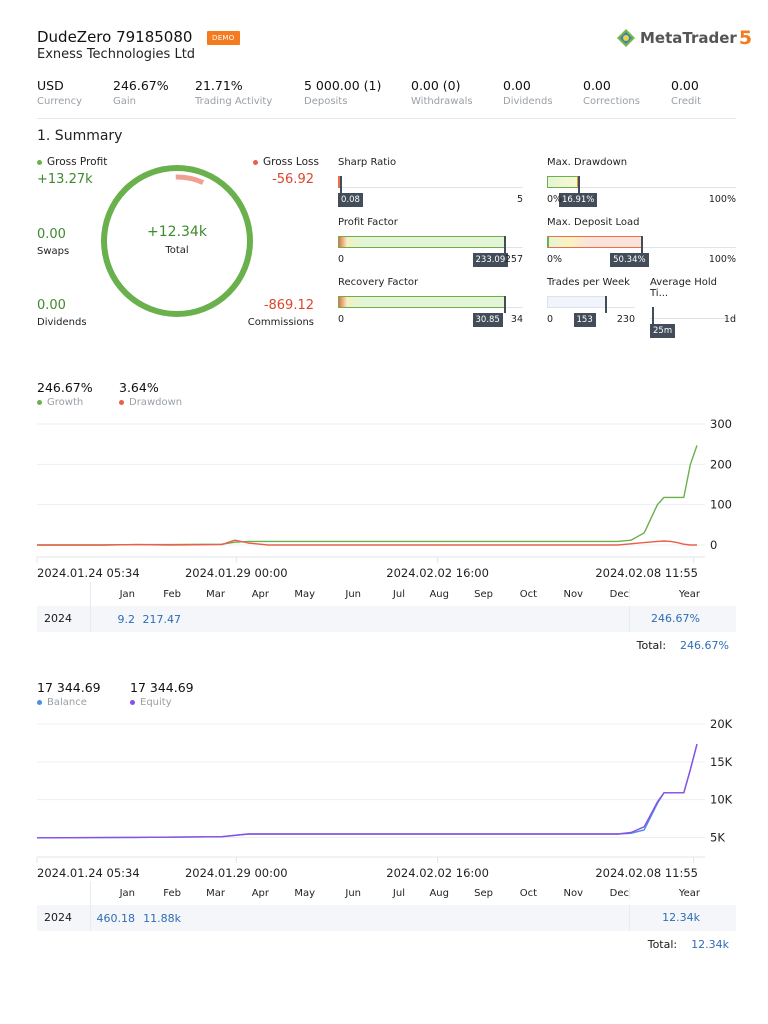 The height and width of the screenshot is (1024, 768). I want to click on metatrader-logo-icon, so click(626, 38).